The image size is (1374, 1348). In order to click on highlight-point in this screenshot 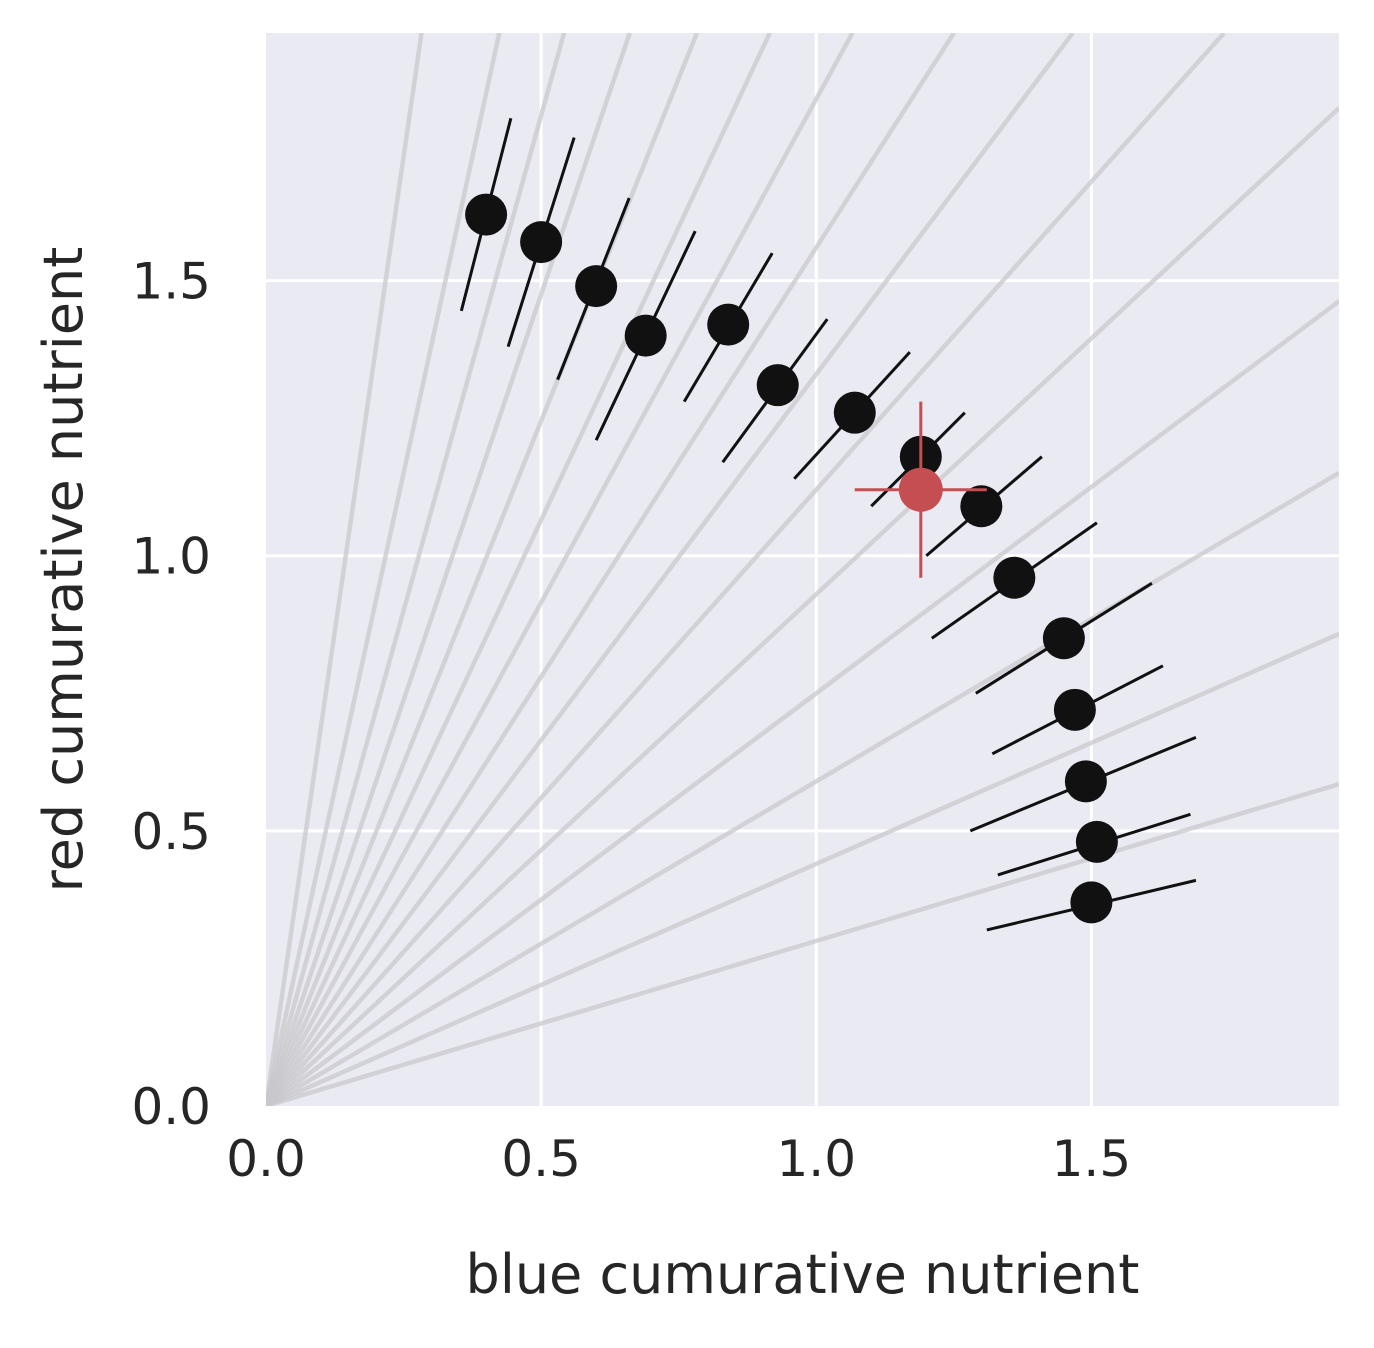, I will do `click(920, 489)`.